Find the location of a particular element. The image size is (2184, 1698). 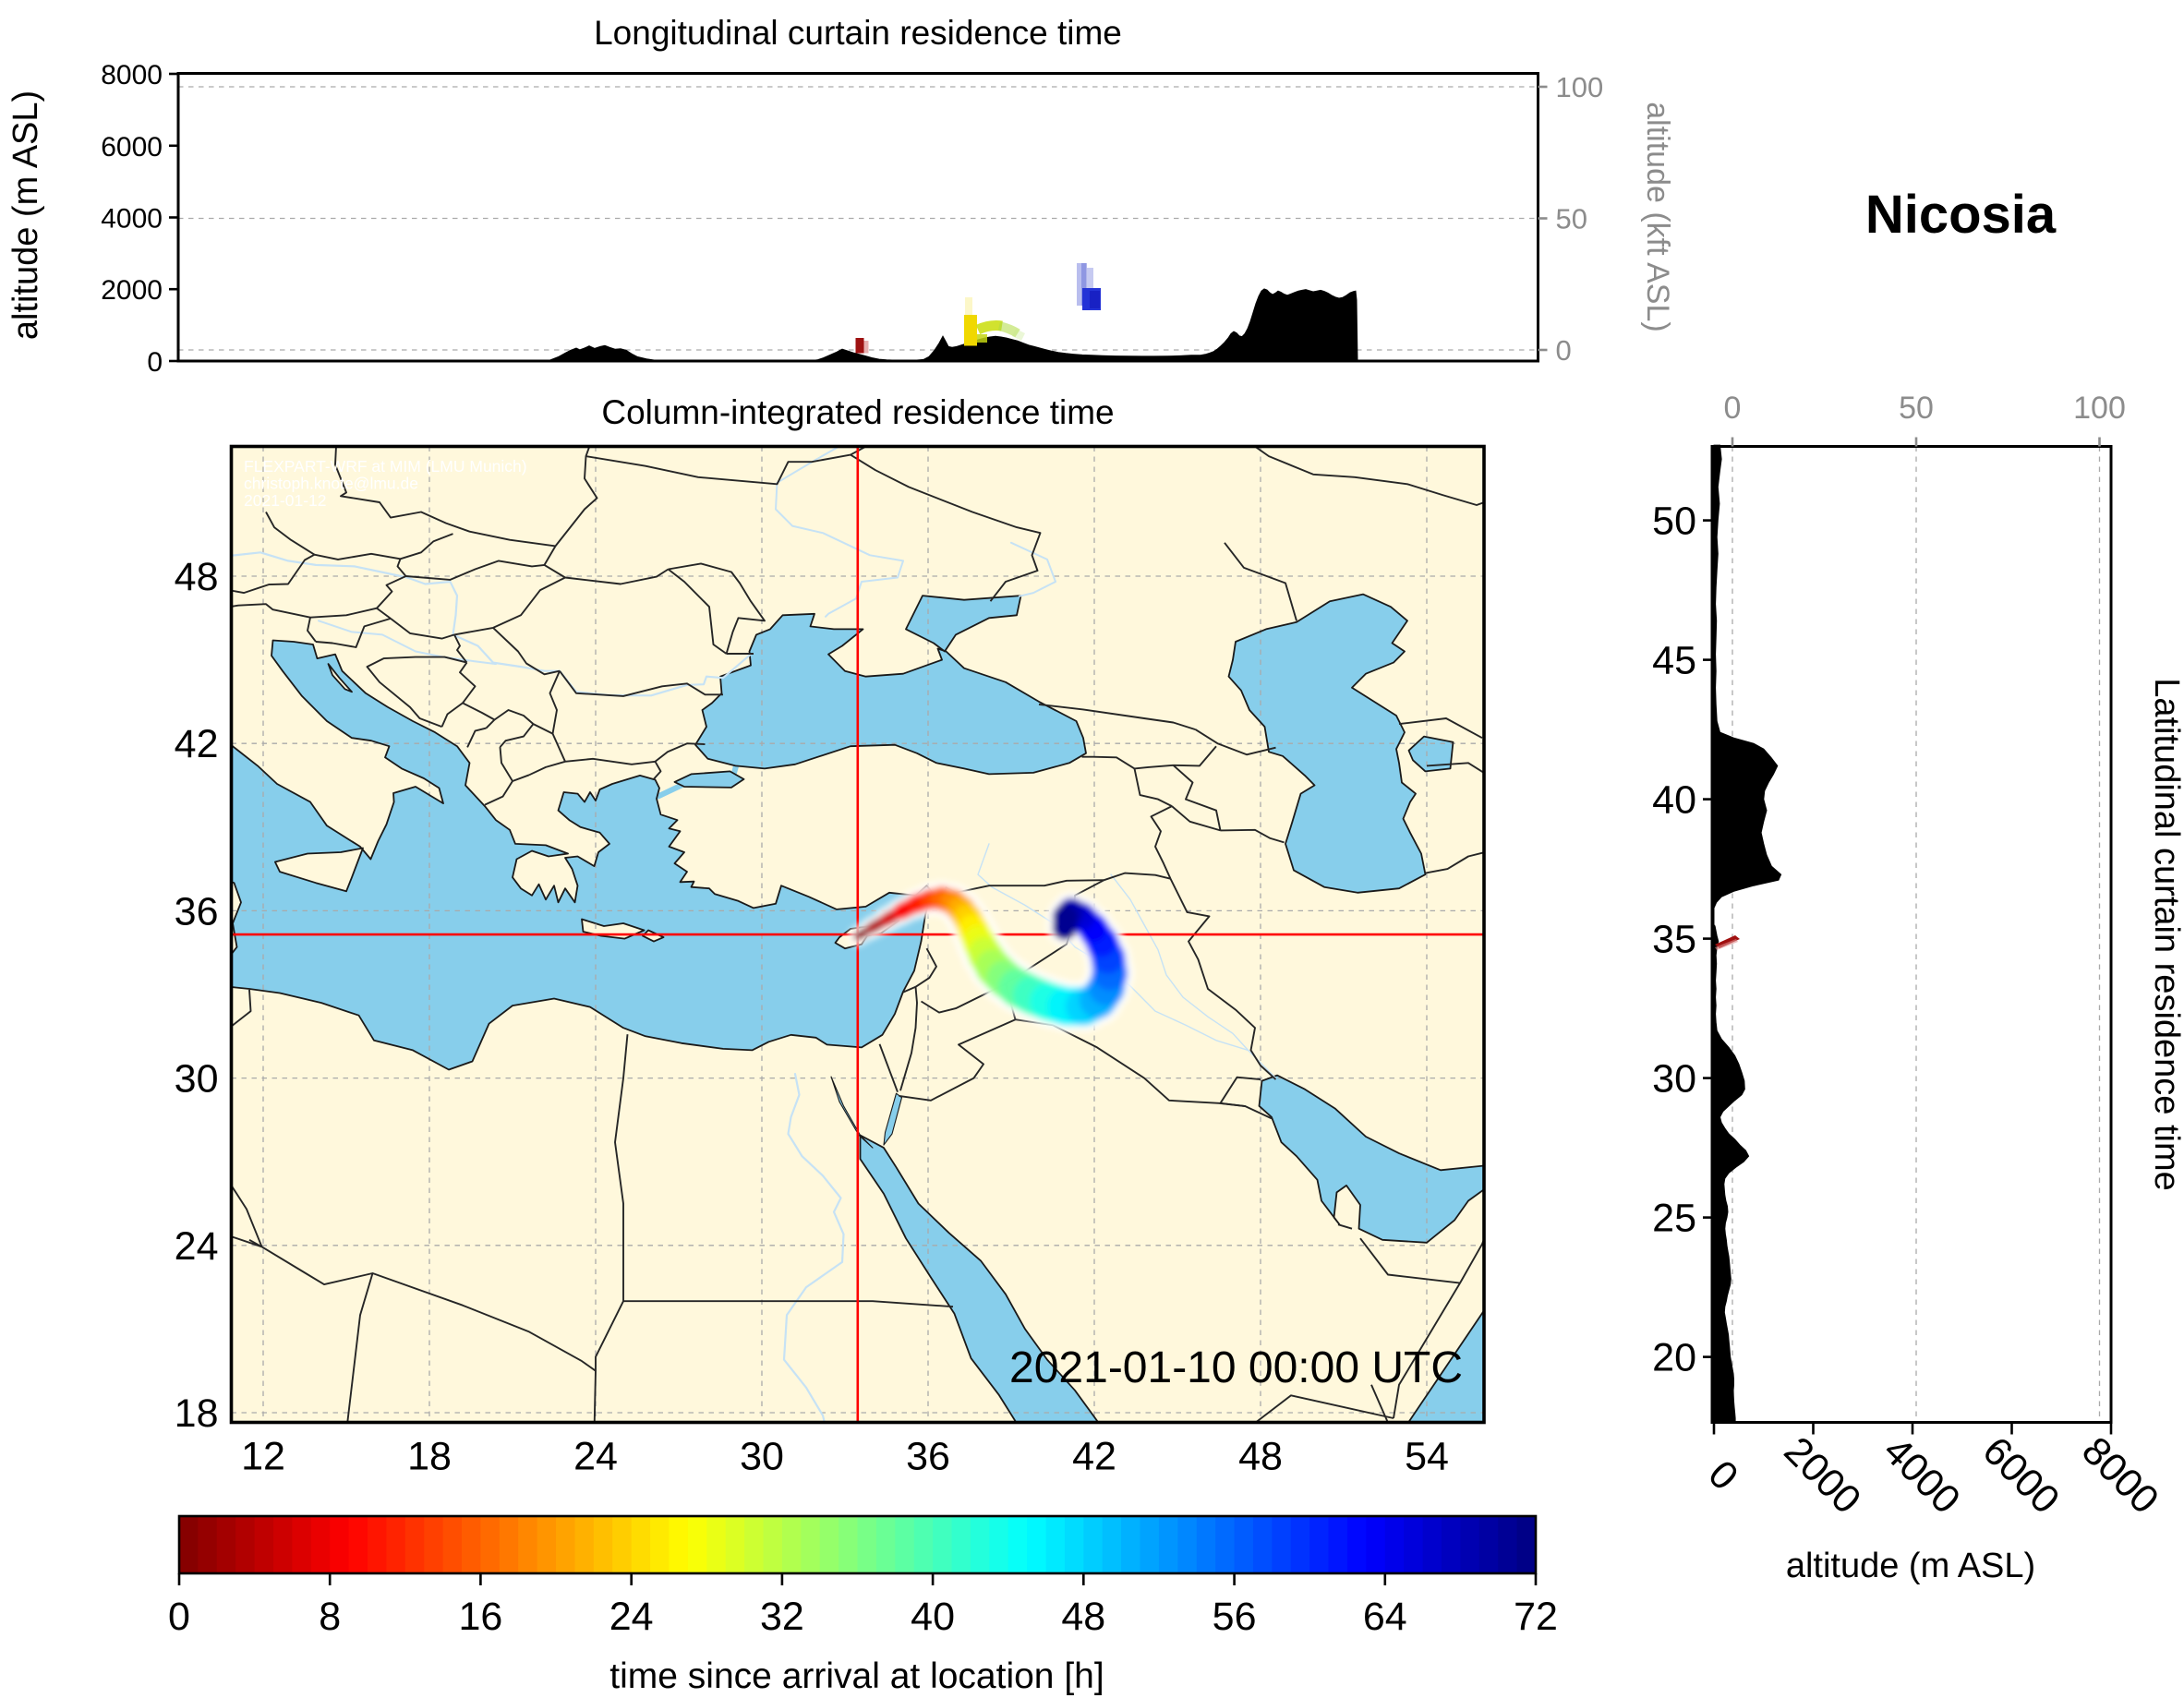

svg-text: 32 is located at coordinates (782, 1617).